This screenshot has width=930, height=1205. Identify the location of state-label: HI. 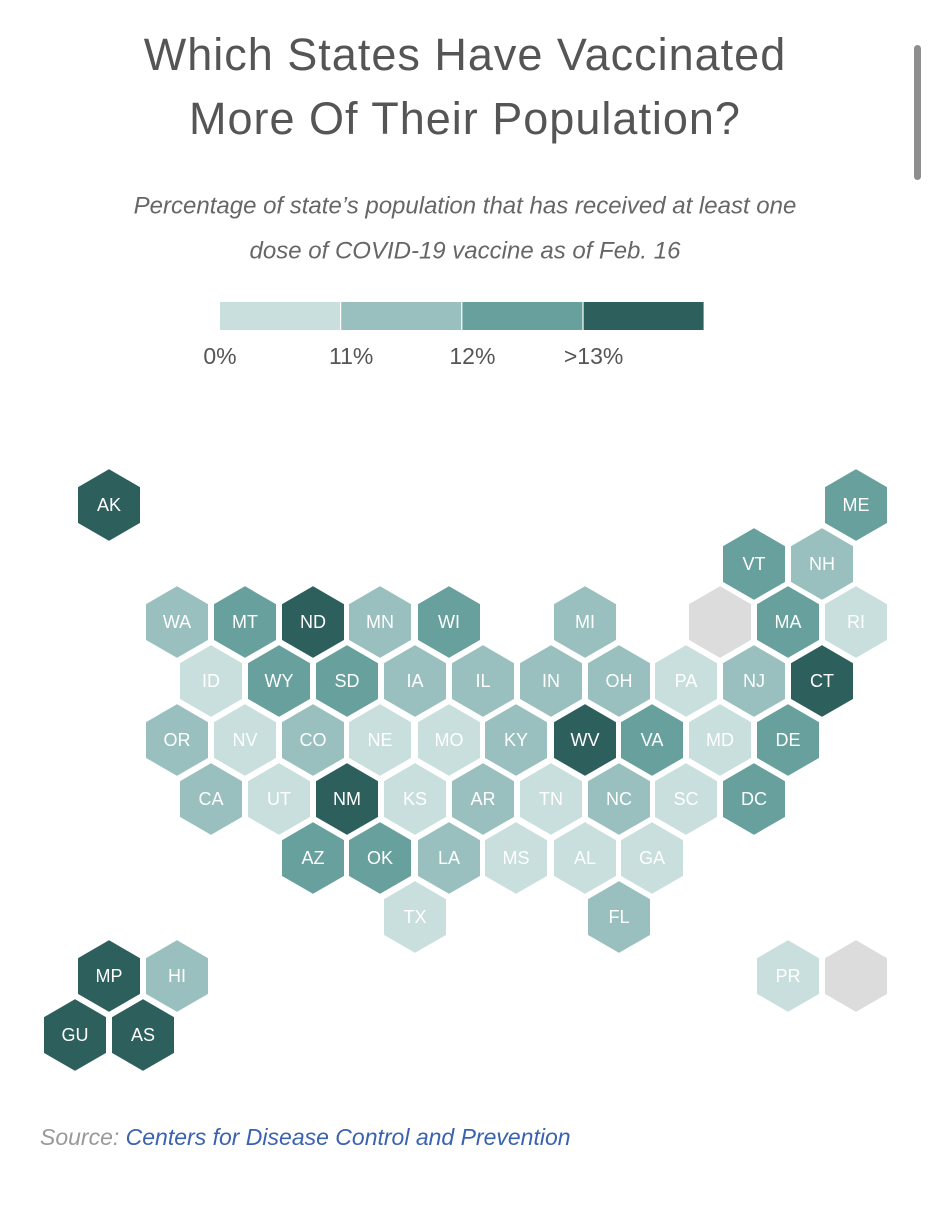
(177, 976).